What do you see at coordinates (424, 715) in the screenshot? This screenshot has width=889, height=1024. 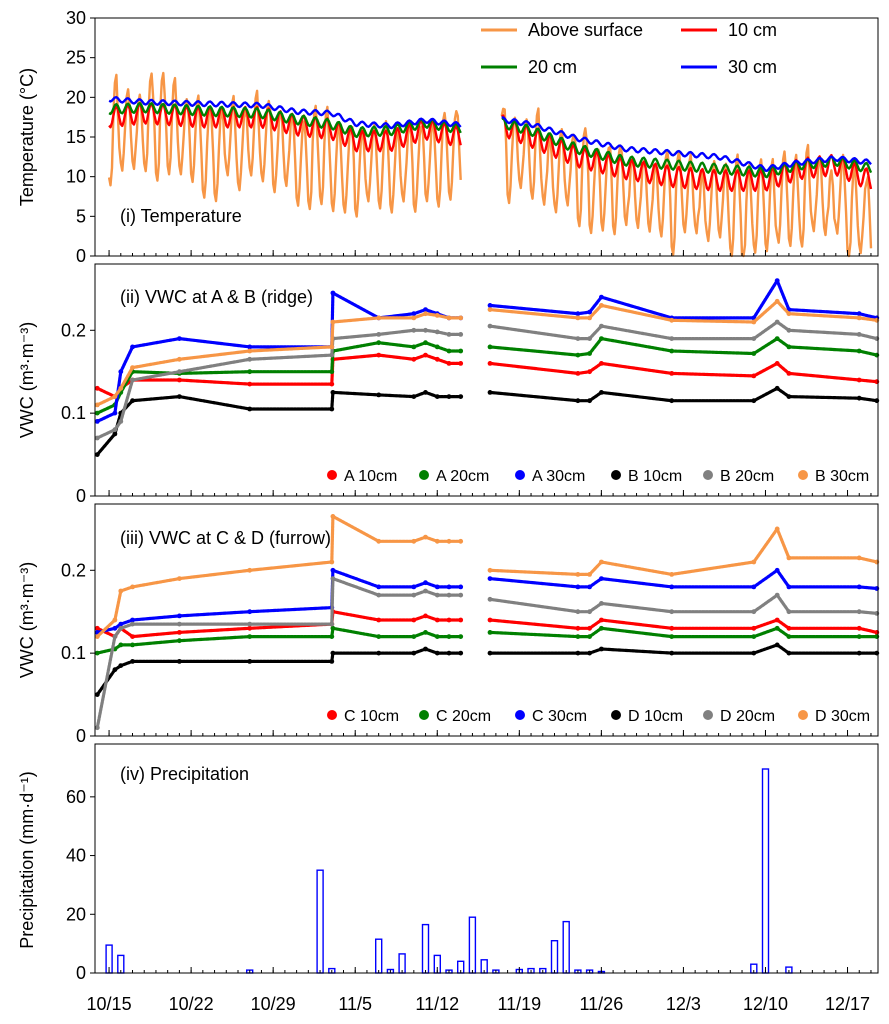 I see `legend-marker-c-20cm` at bounding box center [424, 715].